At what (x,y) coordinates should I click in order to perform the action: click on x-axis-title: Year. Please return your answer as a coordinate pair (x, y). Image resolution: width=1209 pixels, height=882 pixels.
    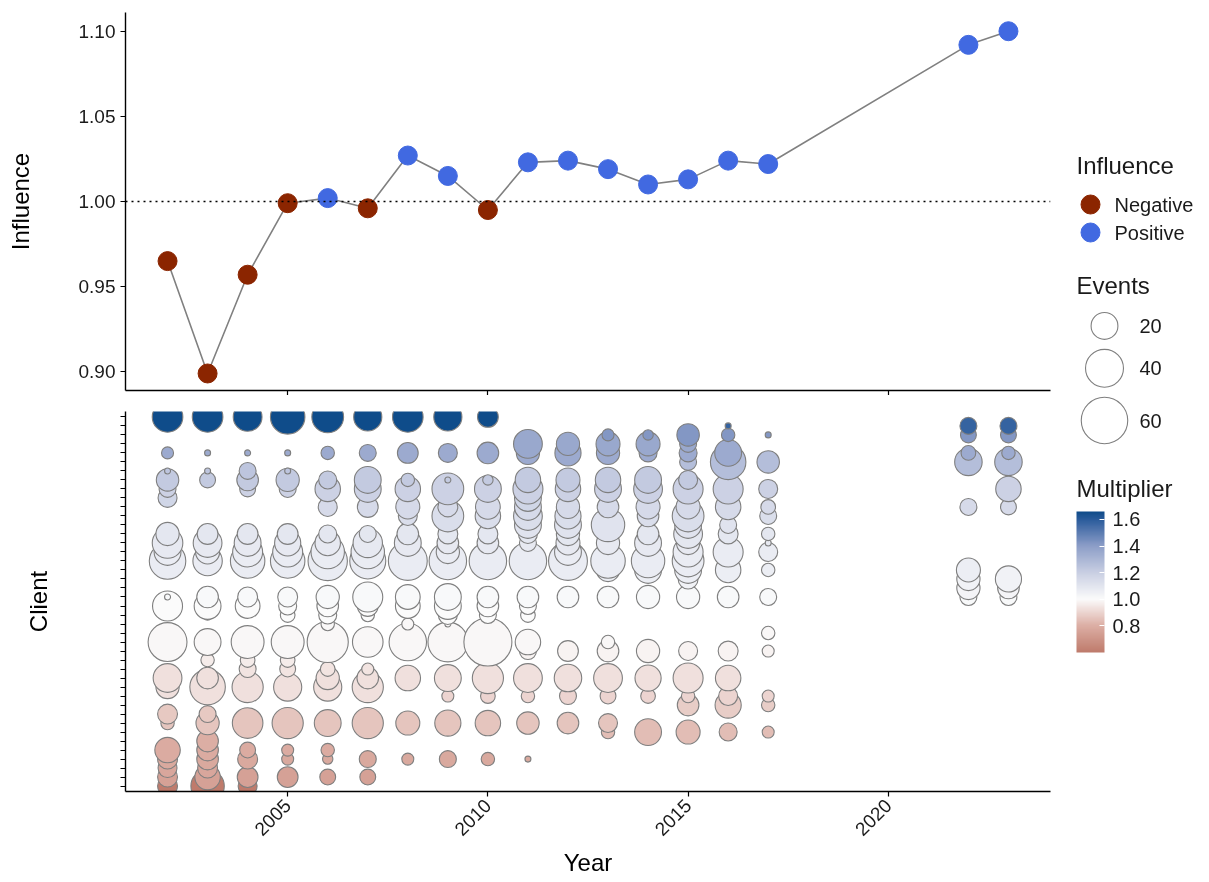
    Looking at the image, I should click on (588, 862).